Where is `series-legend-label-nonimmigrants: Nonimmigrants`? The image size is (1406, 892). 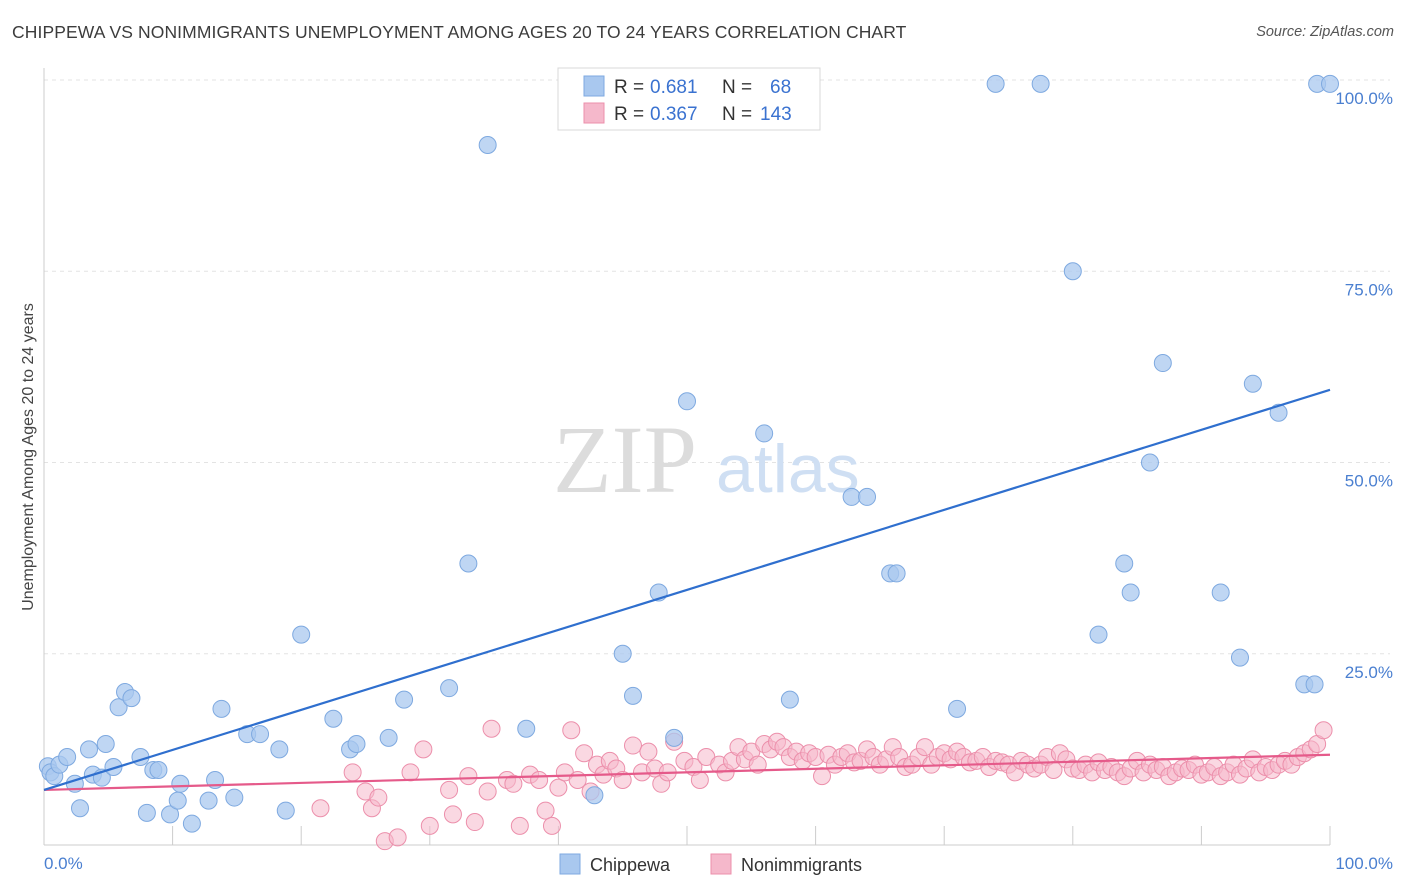 series-legend-label-nonimmigrants: Nonimmigrants is located at coordinates (801, 865).